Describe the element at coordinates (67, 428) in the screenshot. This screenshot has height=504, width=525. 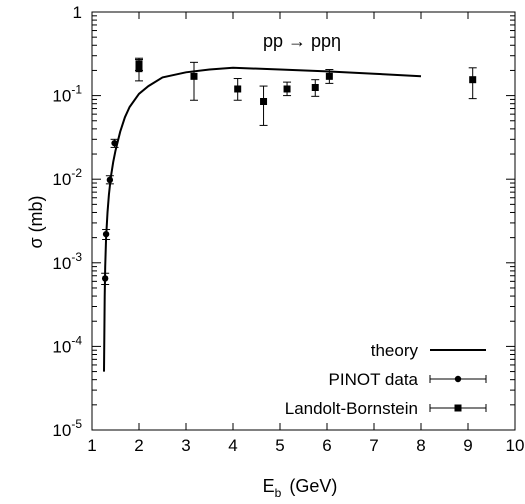
I see `y-tick-label: 10⁻⁵` at that location.